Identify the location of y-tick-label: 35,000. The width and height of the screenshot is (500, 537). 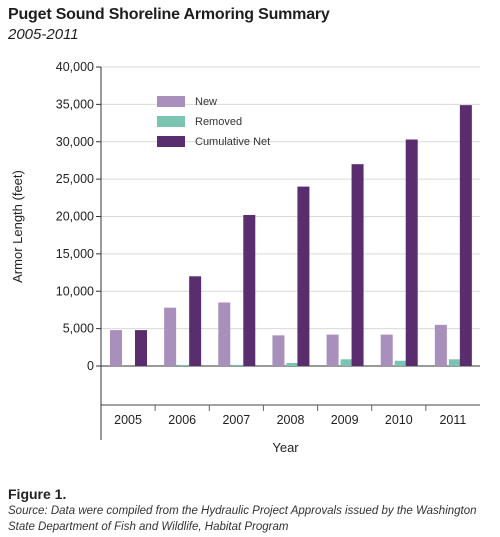
(75, 104).